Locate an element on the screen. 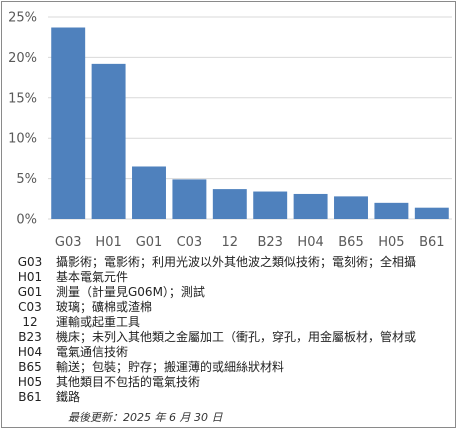 The height and width of the screenshot is (431, 459). x-tick-label: H01 is located at coordinates (108, 242).